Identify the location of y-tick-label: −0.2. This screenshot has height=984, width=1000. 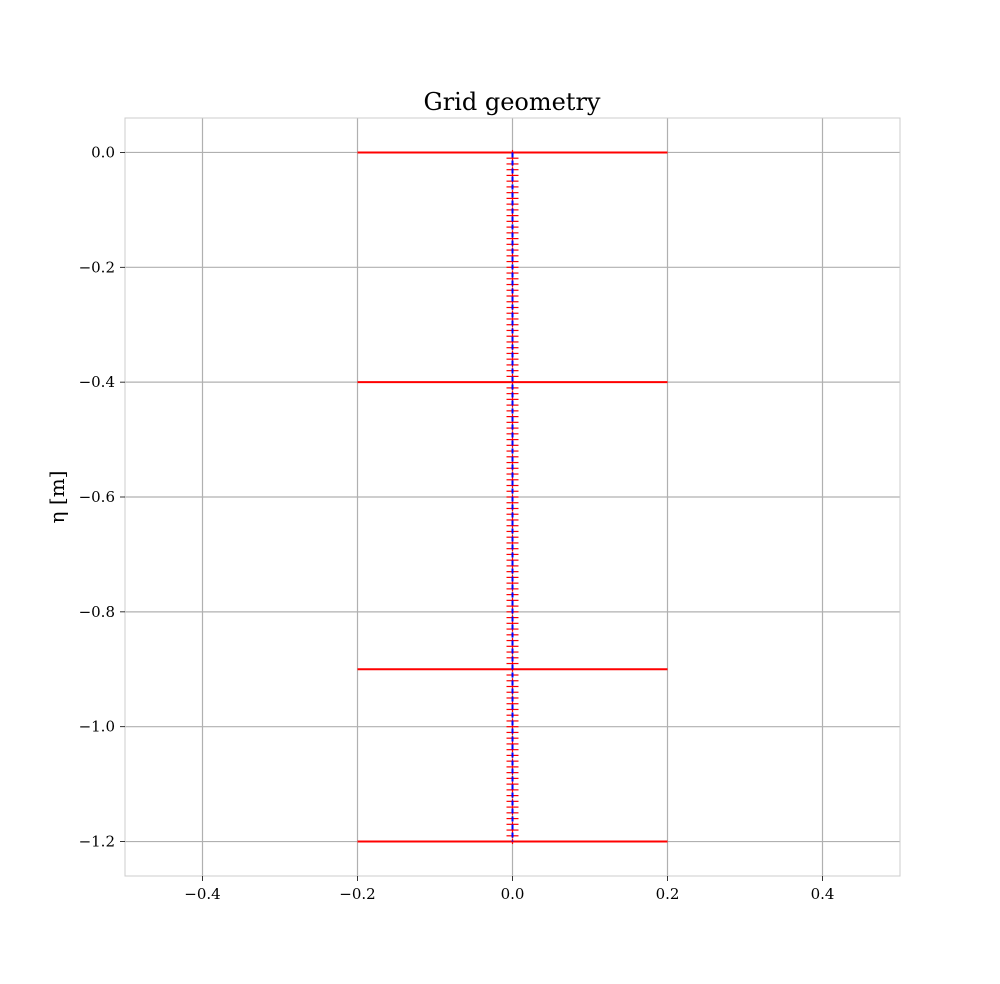
(97, 267).